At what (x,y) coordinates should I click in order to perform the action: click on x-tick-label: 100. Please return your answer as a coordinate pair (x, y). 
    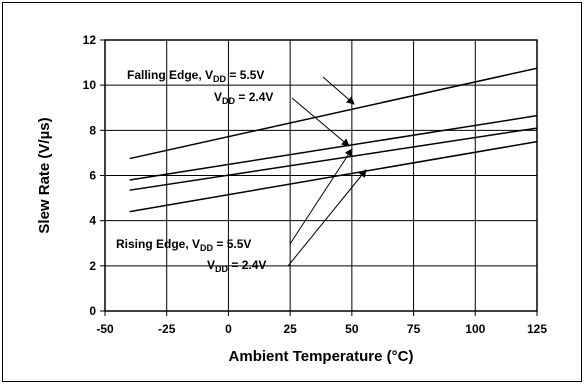
    Looking at the image, I should click on (475, 329).